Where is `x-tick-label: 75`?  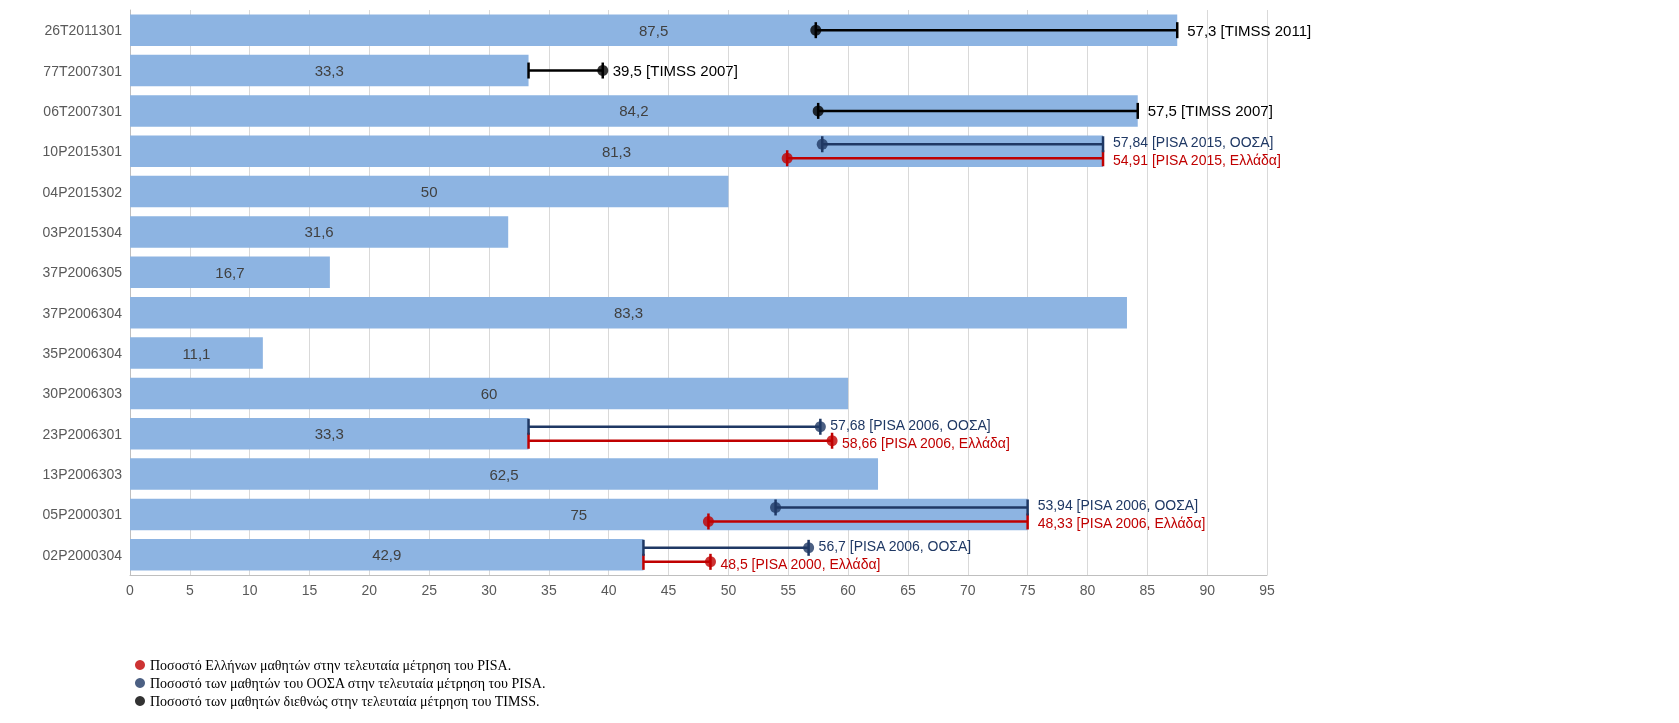
x-tick-label: 75 is located at coordinates (1027, 590).